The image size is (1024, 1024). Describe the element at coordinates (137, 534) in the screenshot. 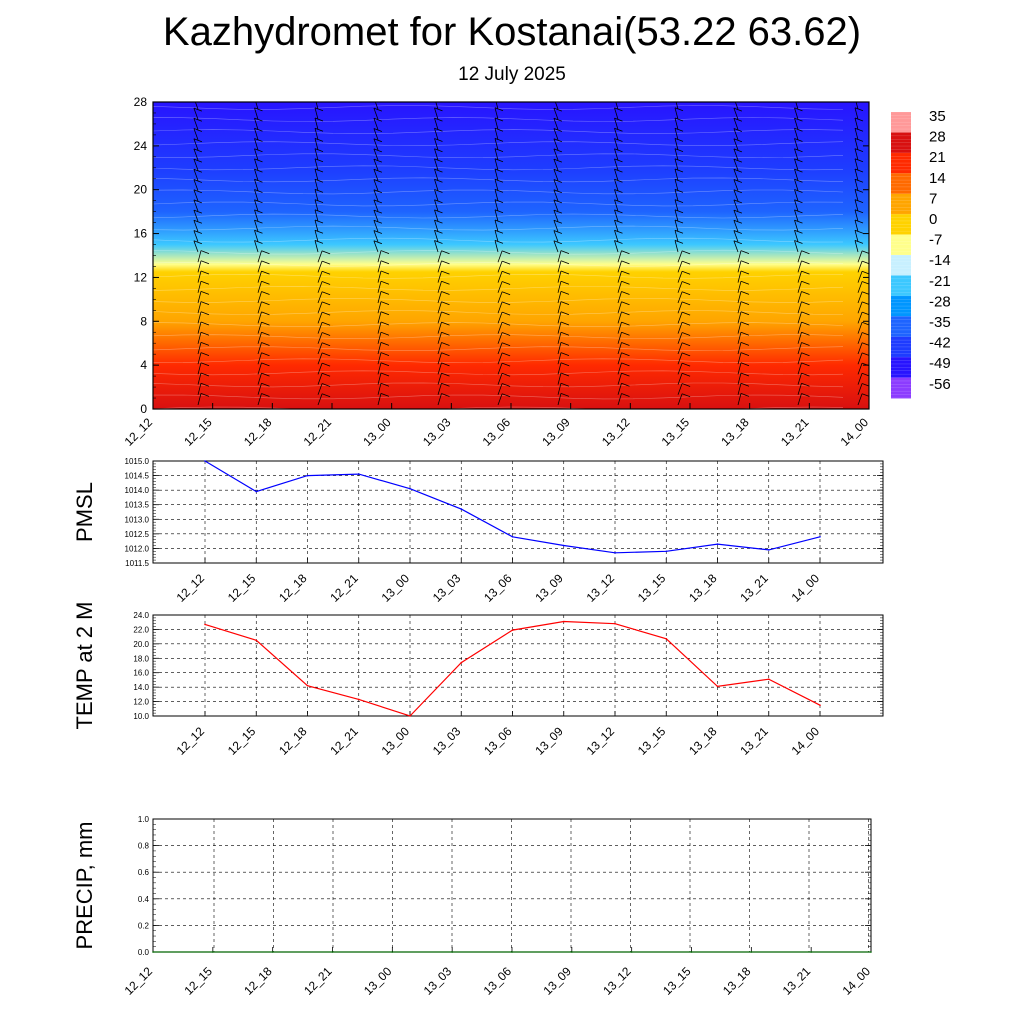

I see `y-tick-label: 1012.5` at that location.